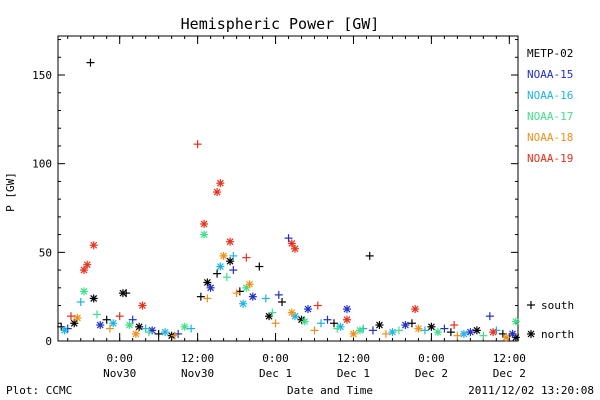 The height and width of the screenshot is (400, 600). I want to click on x-axis-label: Date and Time, so click(330, 390).